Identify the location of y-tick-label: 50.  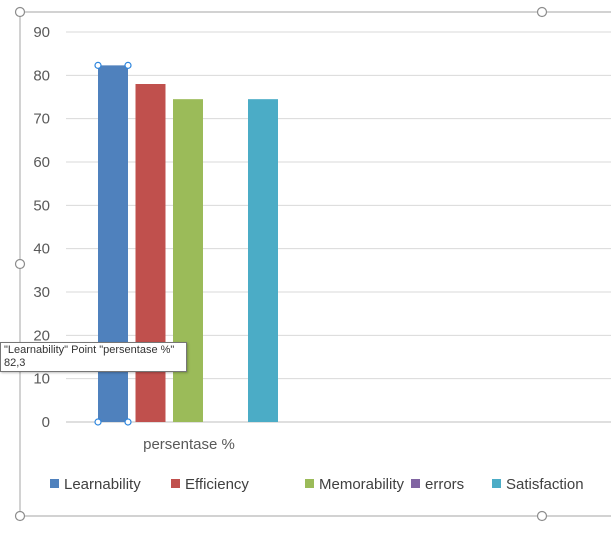
(41, 205).